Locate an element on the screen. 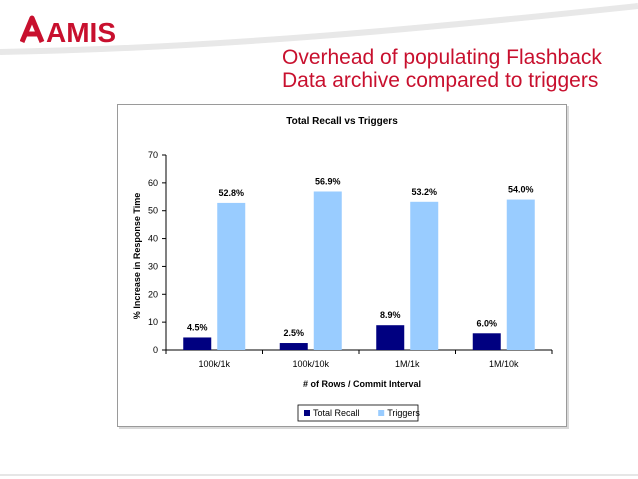 This screenshot has height=479, width=638. x-tick-label: 1M/1k is located at coordinates (407, 364).